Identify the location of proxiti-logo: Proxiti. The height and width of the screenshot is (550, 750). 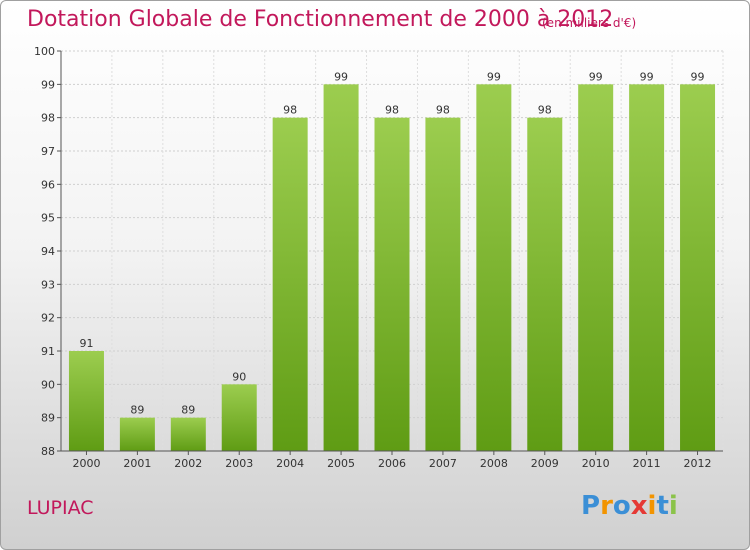
(629, 506).